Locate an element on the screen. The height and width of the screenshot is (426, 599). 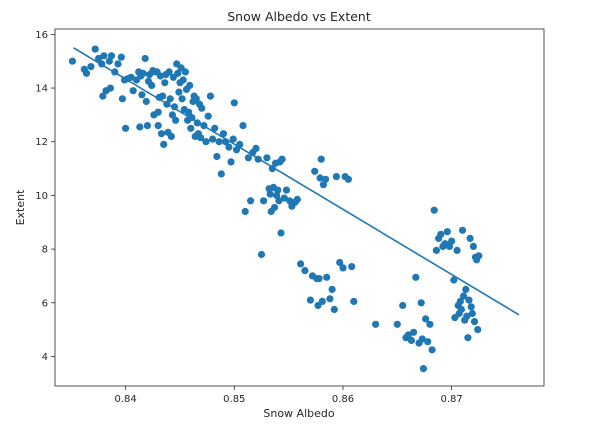
y-tick-label: 10 is located at coordinates (41, 196).